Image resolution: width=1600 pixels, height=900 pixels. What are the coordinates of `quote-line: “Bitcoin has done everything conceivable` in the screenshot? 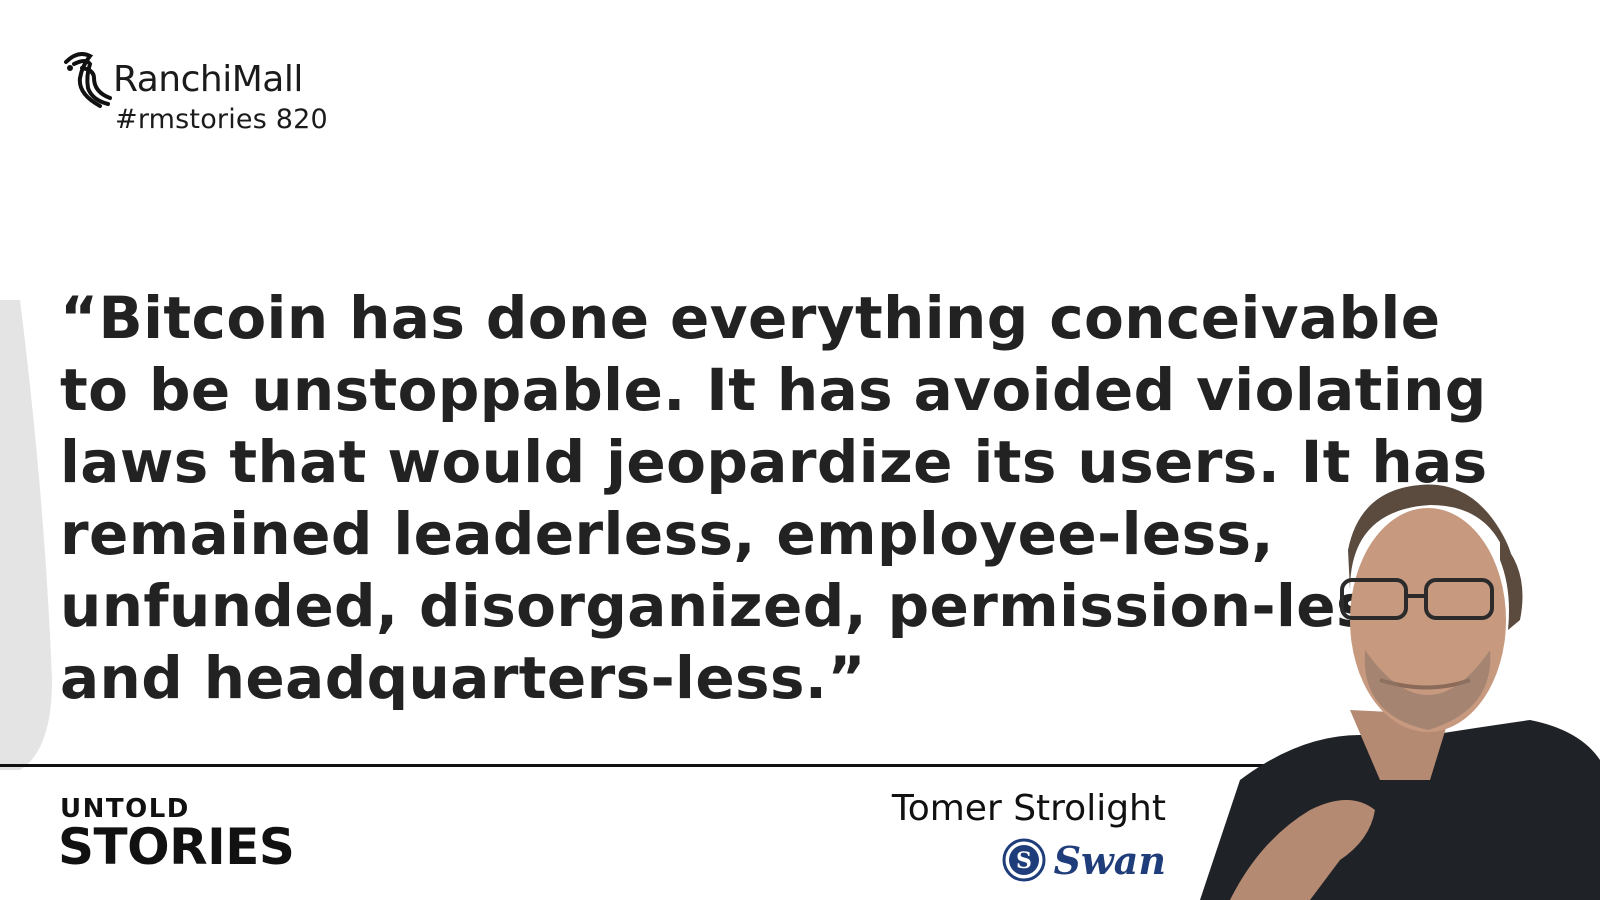 It's located at (750, 318).